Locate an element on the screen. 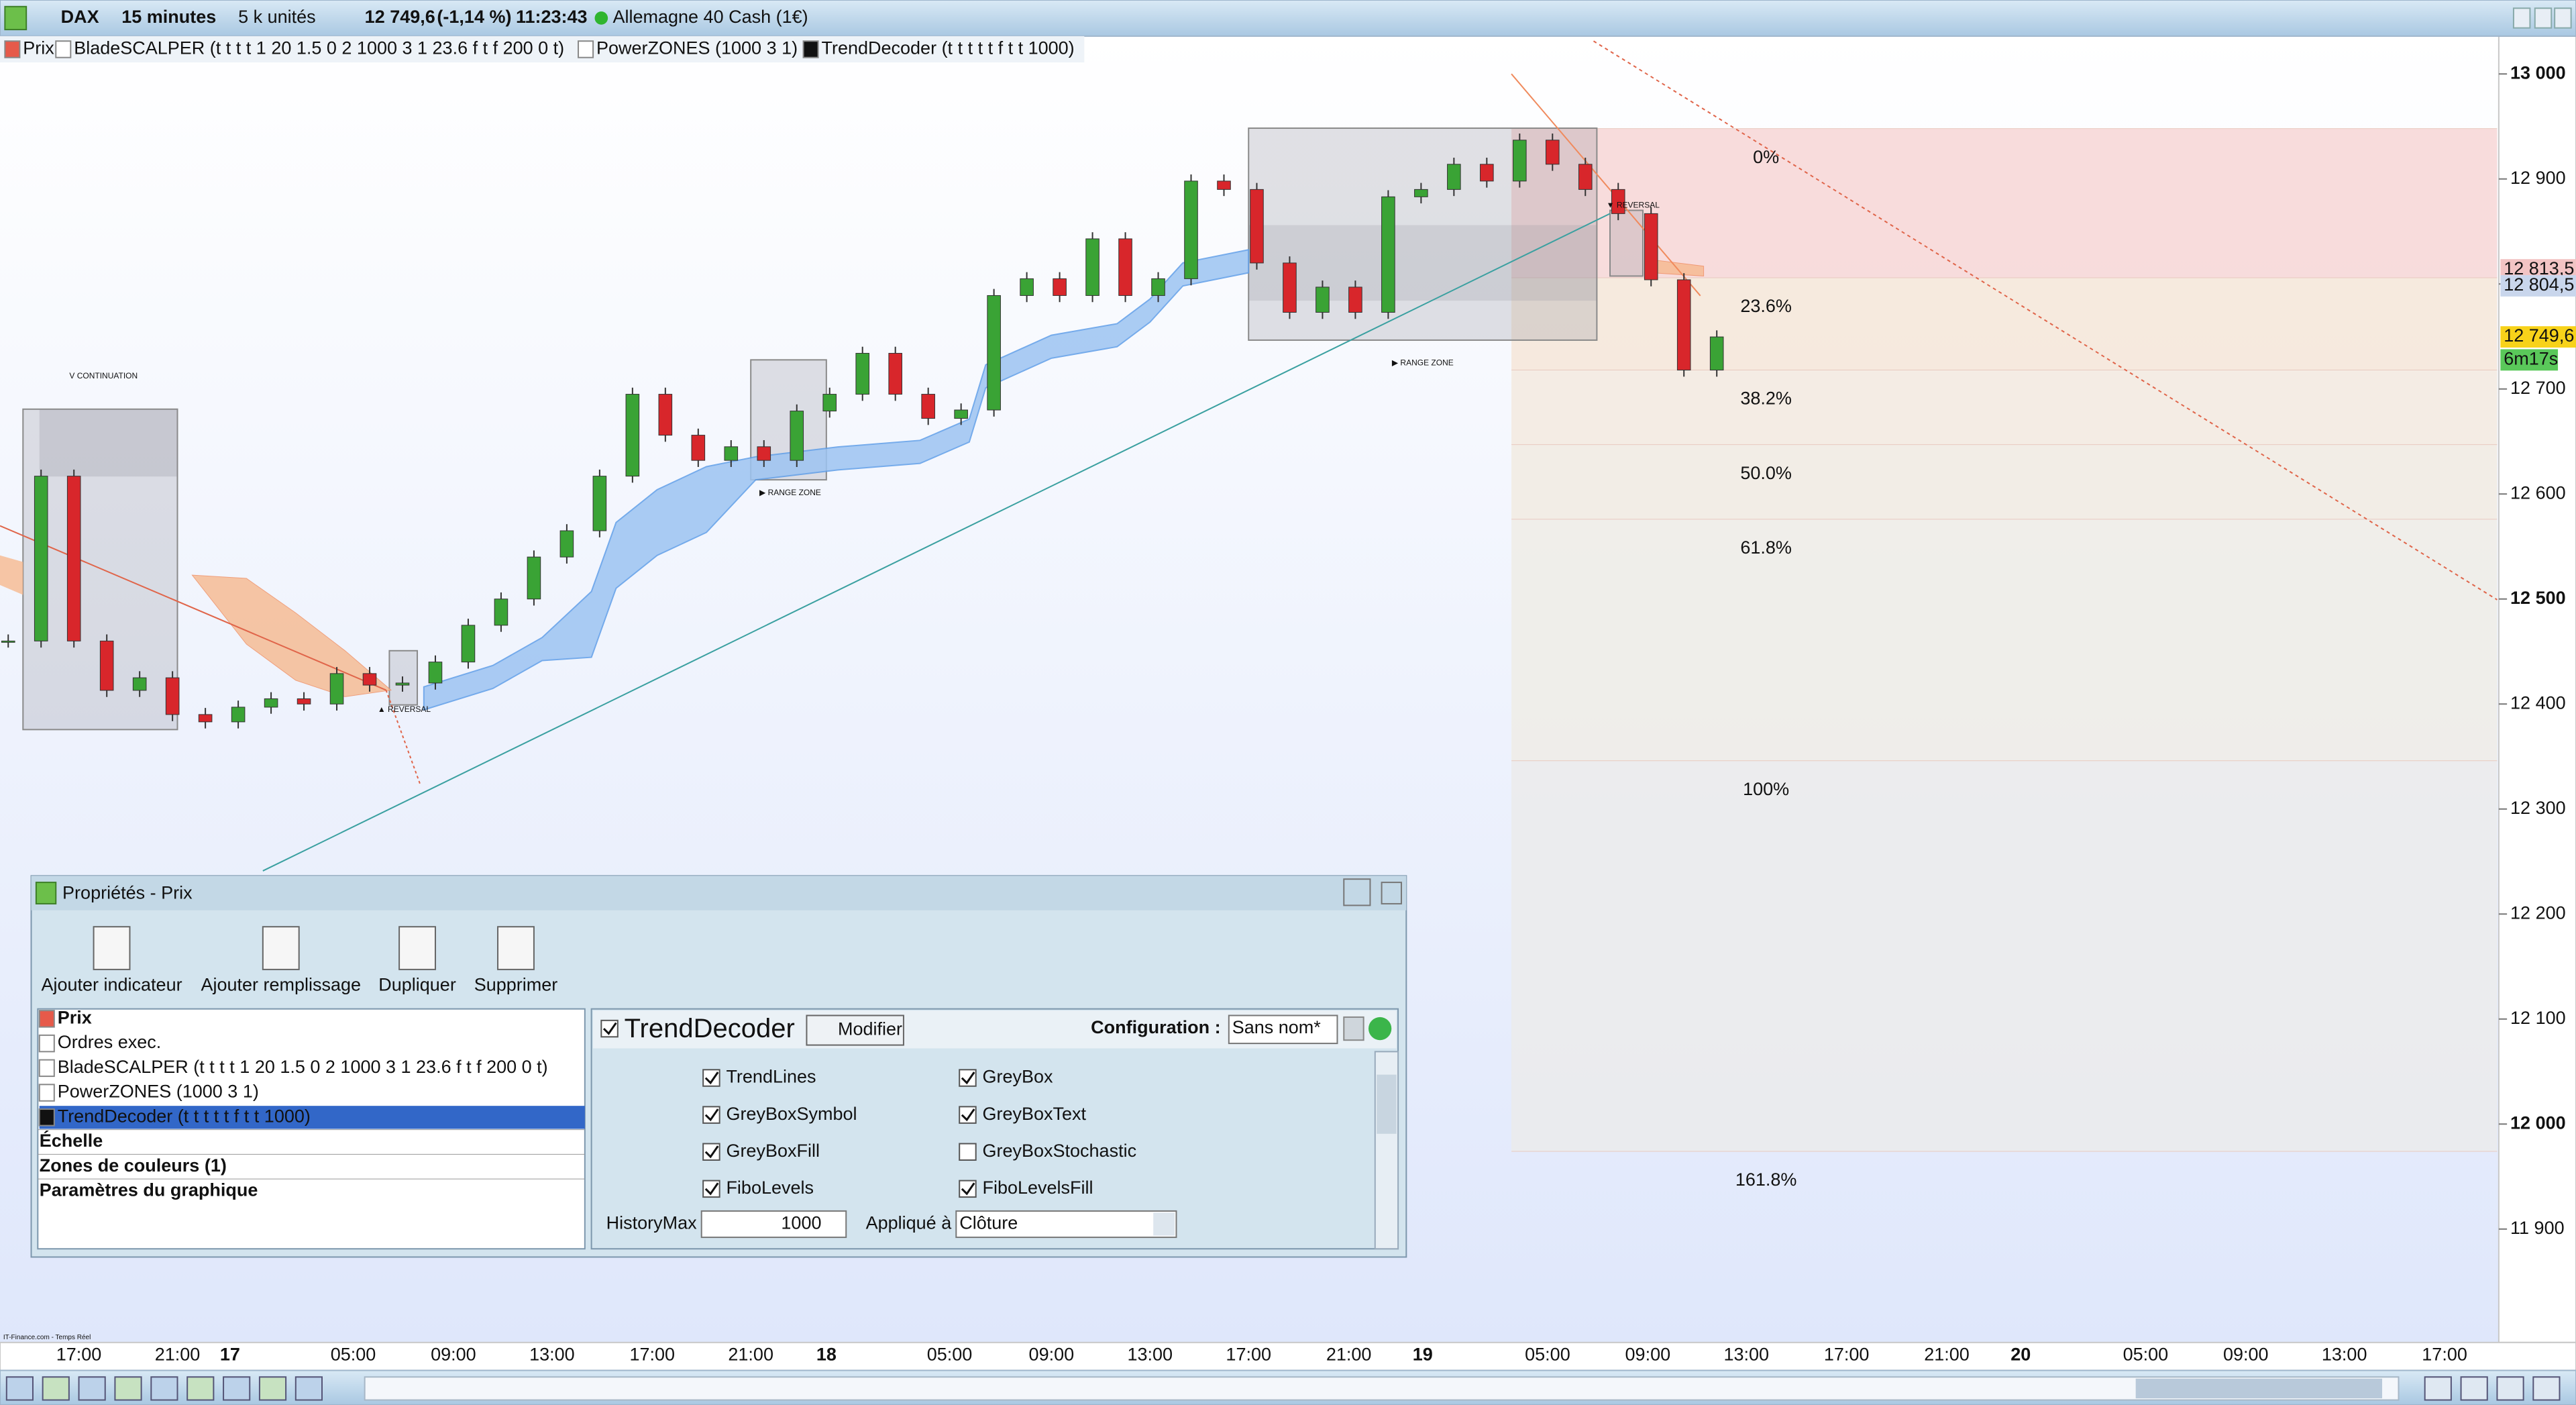 This screenshot has width=2576, height=1405. toolbar-symbol: DAX is located at coordinates (80, 17).